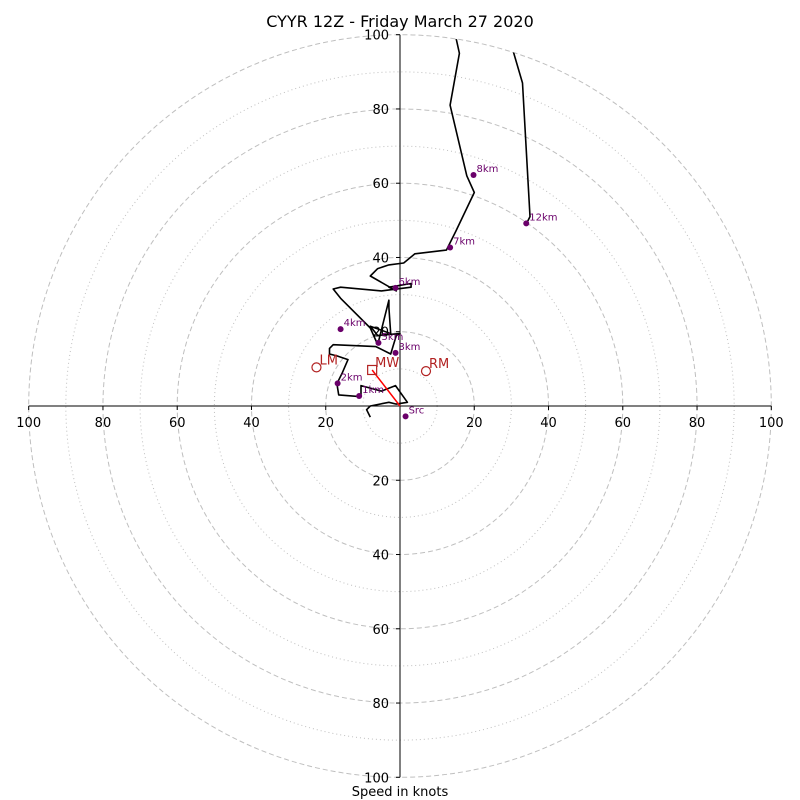 The height and width of the screenshot is (800, 800). What do you see at coordinates (387, 363) in the screenshot?
I see `storm-motion-label: MW` at bounding box center [387, 363].